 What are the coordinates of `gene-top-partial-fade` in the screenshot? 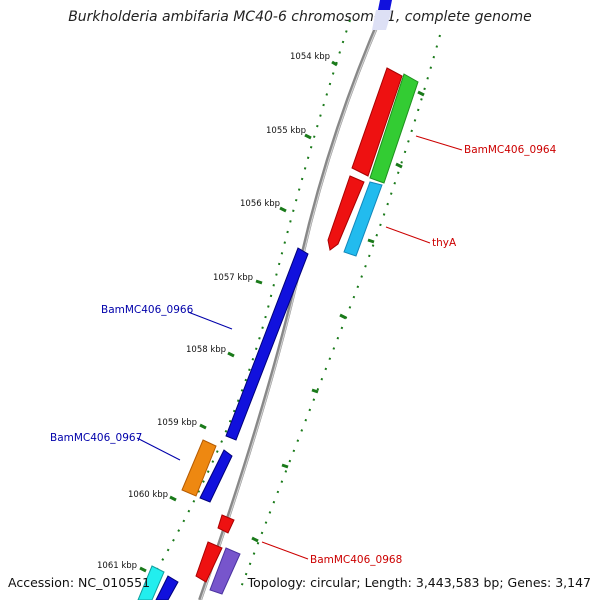 It's located at (382, 20).